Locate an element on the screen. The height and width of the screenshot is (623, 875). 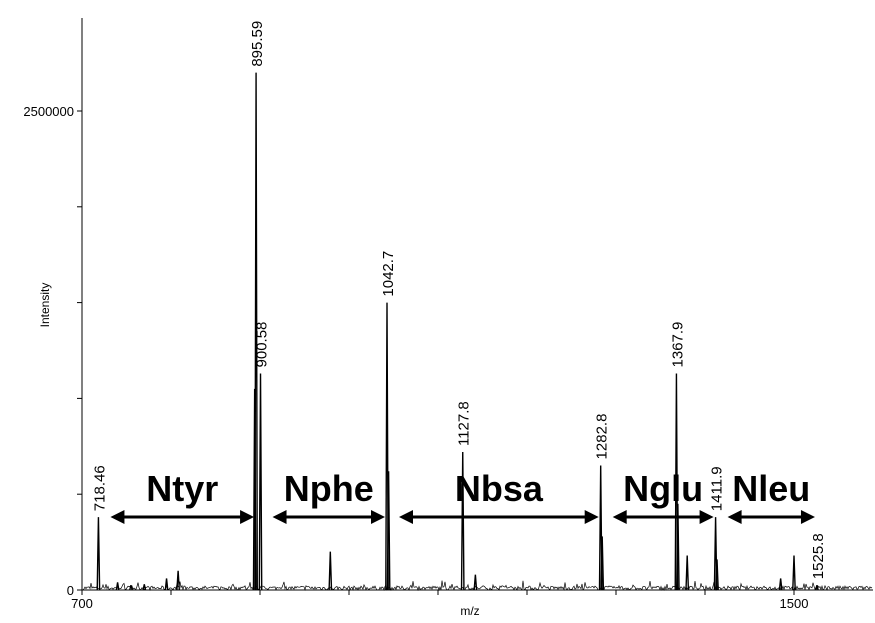
peak-label: 1525.8 is located at coordinates (818, 556).